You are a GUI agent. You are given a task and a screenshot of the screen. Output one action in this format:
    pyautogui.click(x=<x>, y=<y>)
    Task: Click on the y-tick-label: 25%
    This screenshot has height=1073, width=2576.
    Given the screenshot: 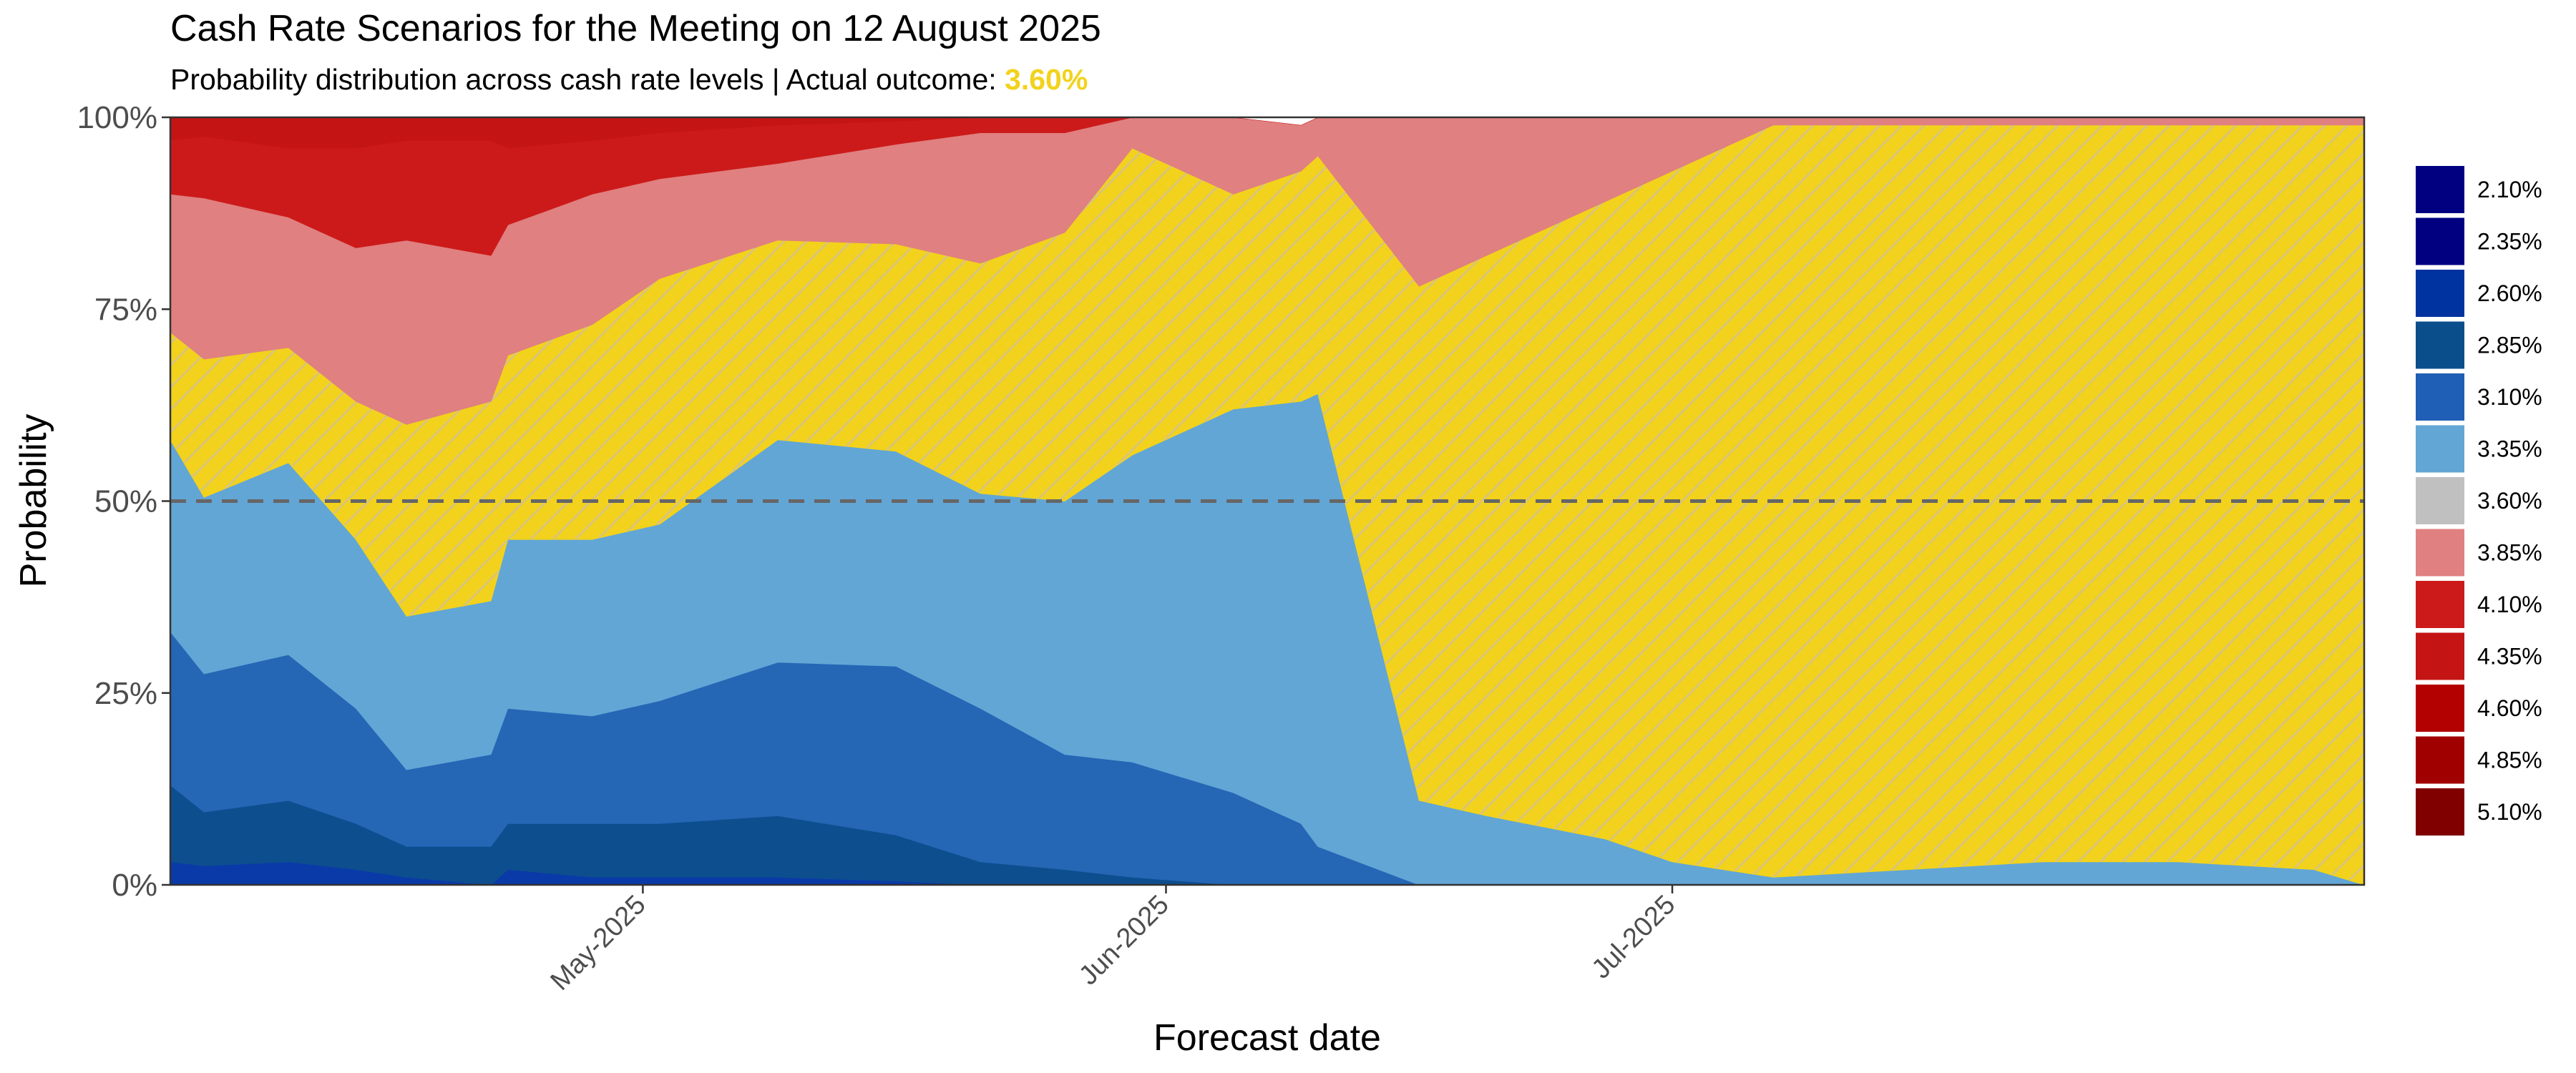 What is the action you would take?
    pyautogui.click(x=125, y=693)
    